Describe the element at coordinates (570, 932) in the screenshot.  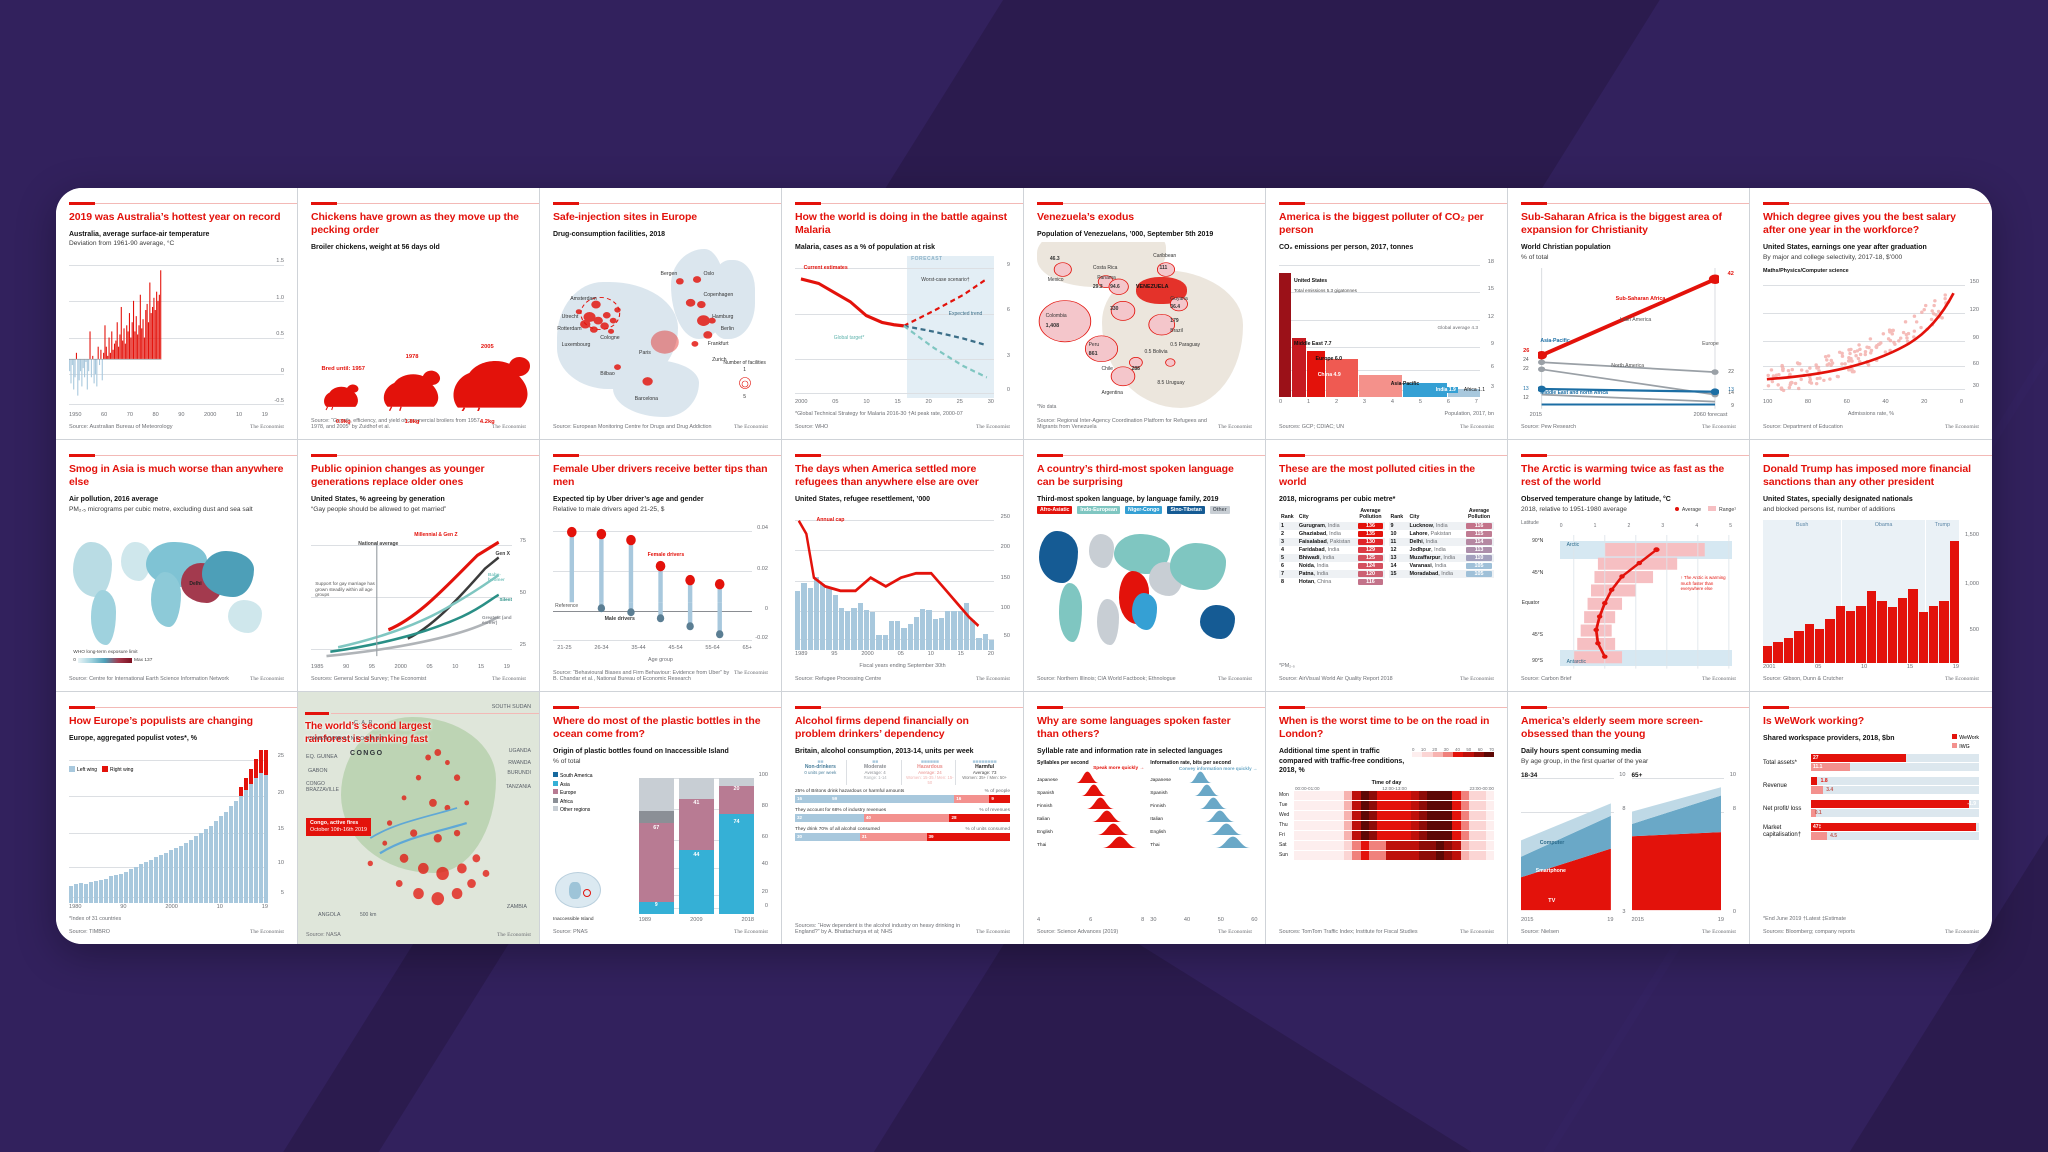
I see `source-text: Source: PNAS` at that location.